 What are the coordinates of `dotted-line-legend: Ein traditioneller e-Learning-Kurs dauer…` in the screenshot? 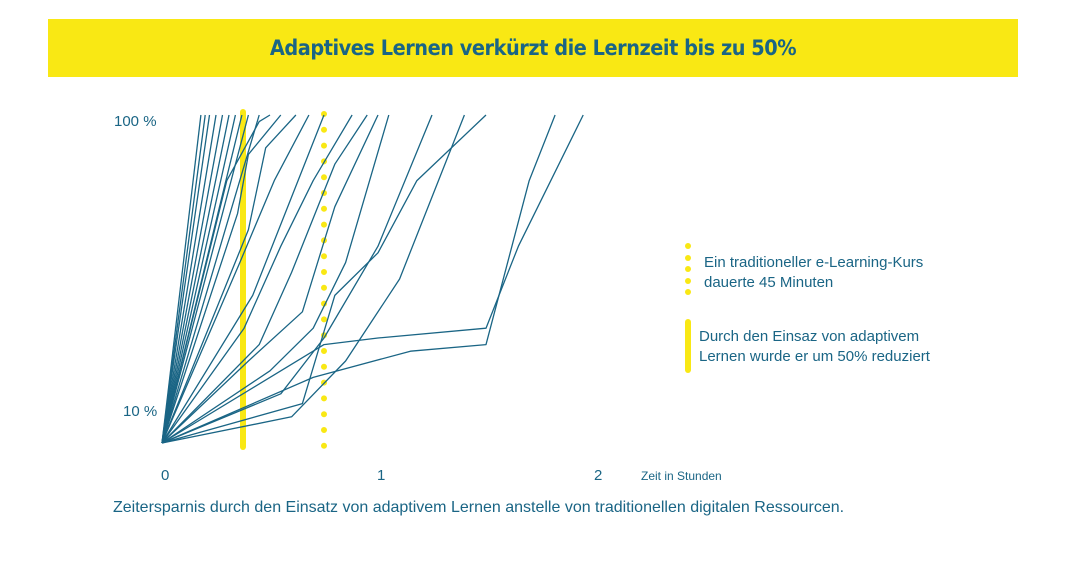 It's located at (813, 273).